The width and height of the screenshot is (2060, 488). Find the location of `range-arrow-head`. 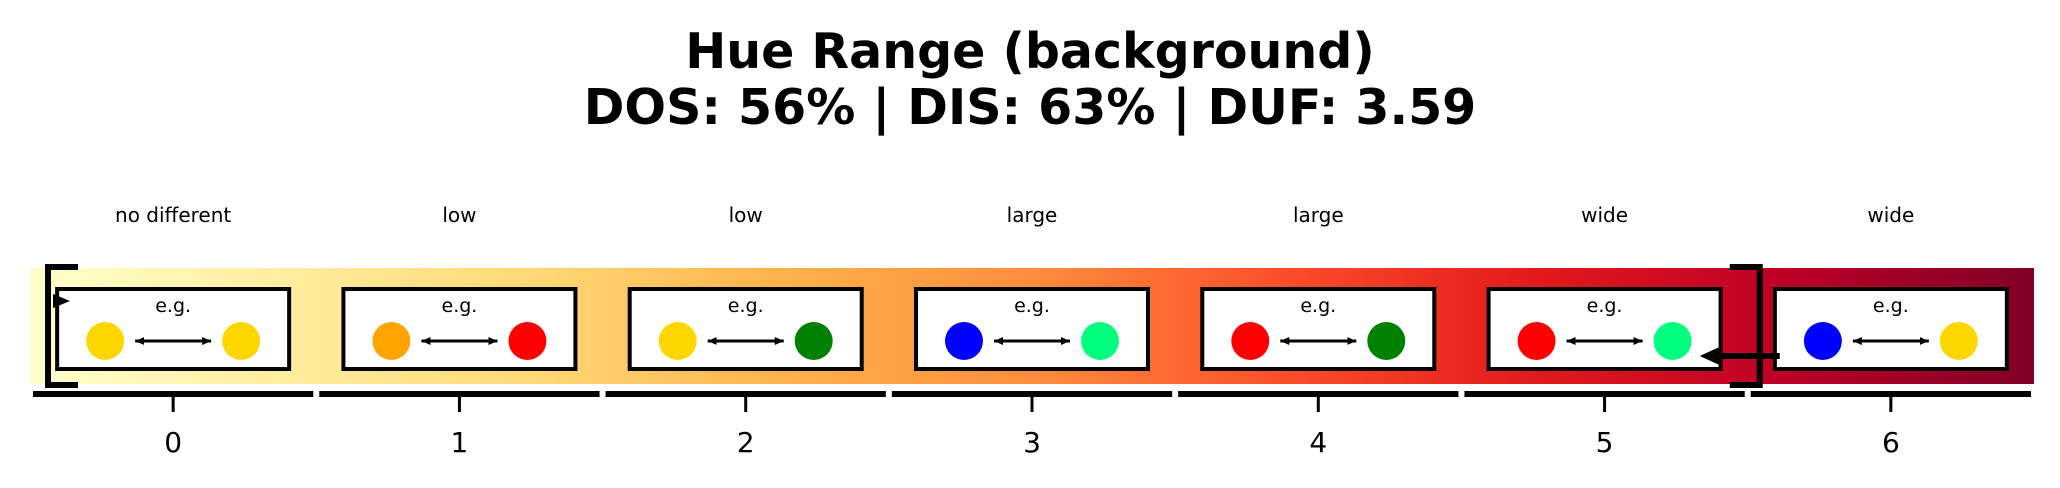

range-arrow-head is located at coordinates (1710, 356).